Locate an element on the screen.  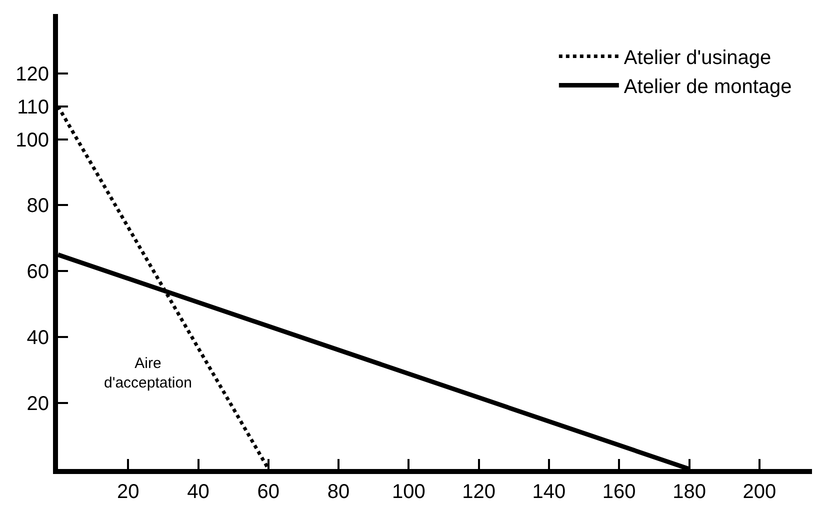
annotation: Aire d'acceptation is located at coordinates (148, 373).